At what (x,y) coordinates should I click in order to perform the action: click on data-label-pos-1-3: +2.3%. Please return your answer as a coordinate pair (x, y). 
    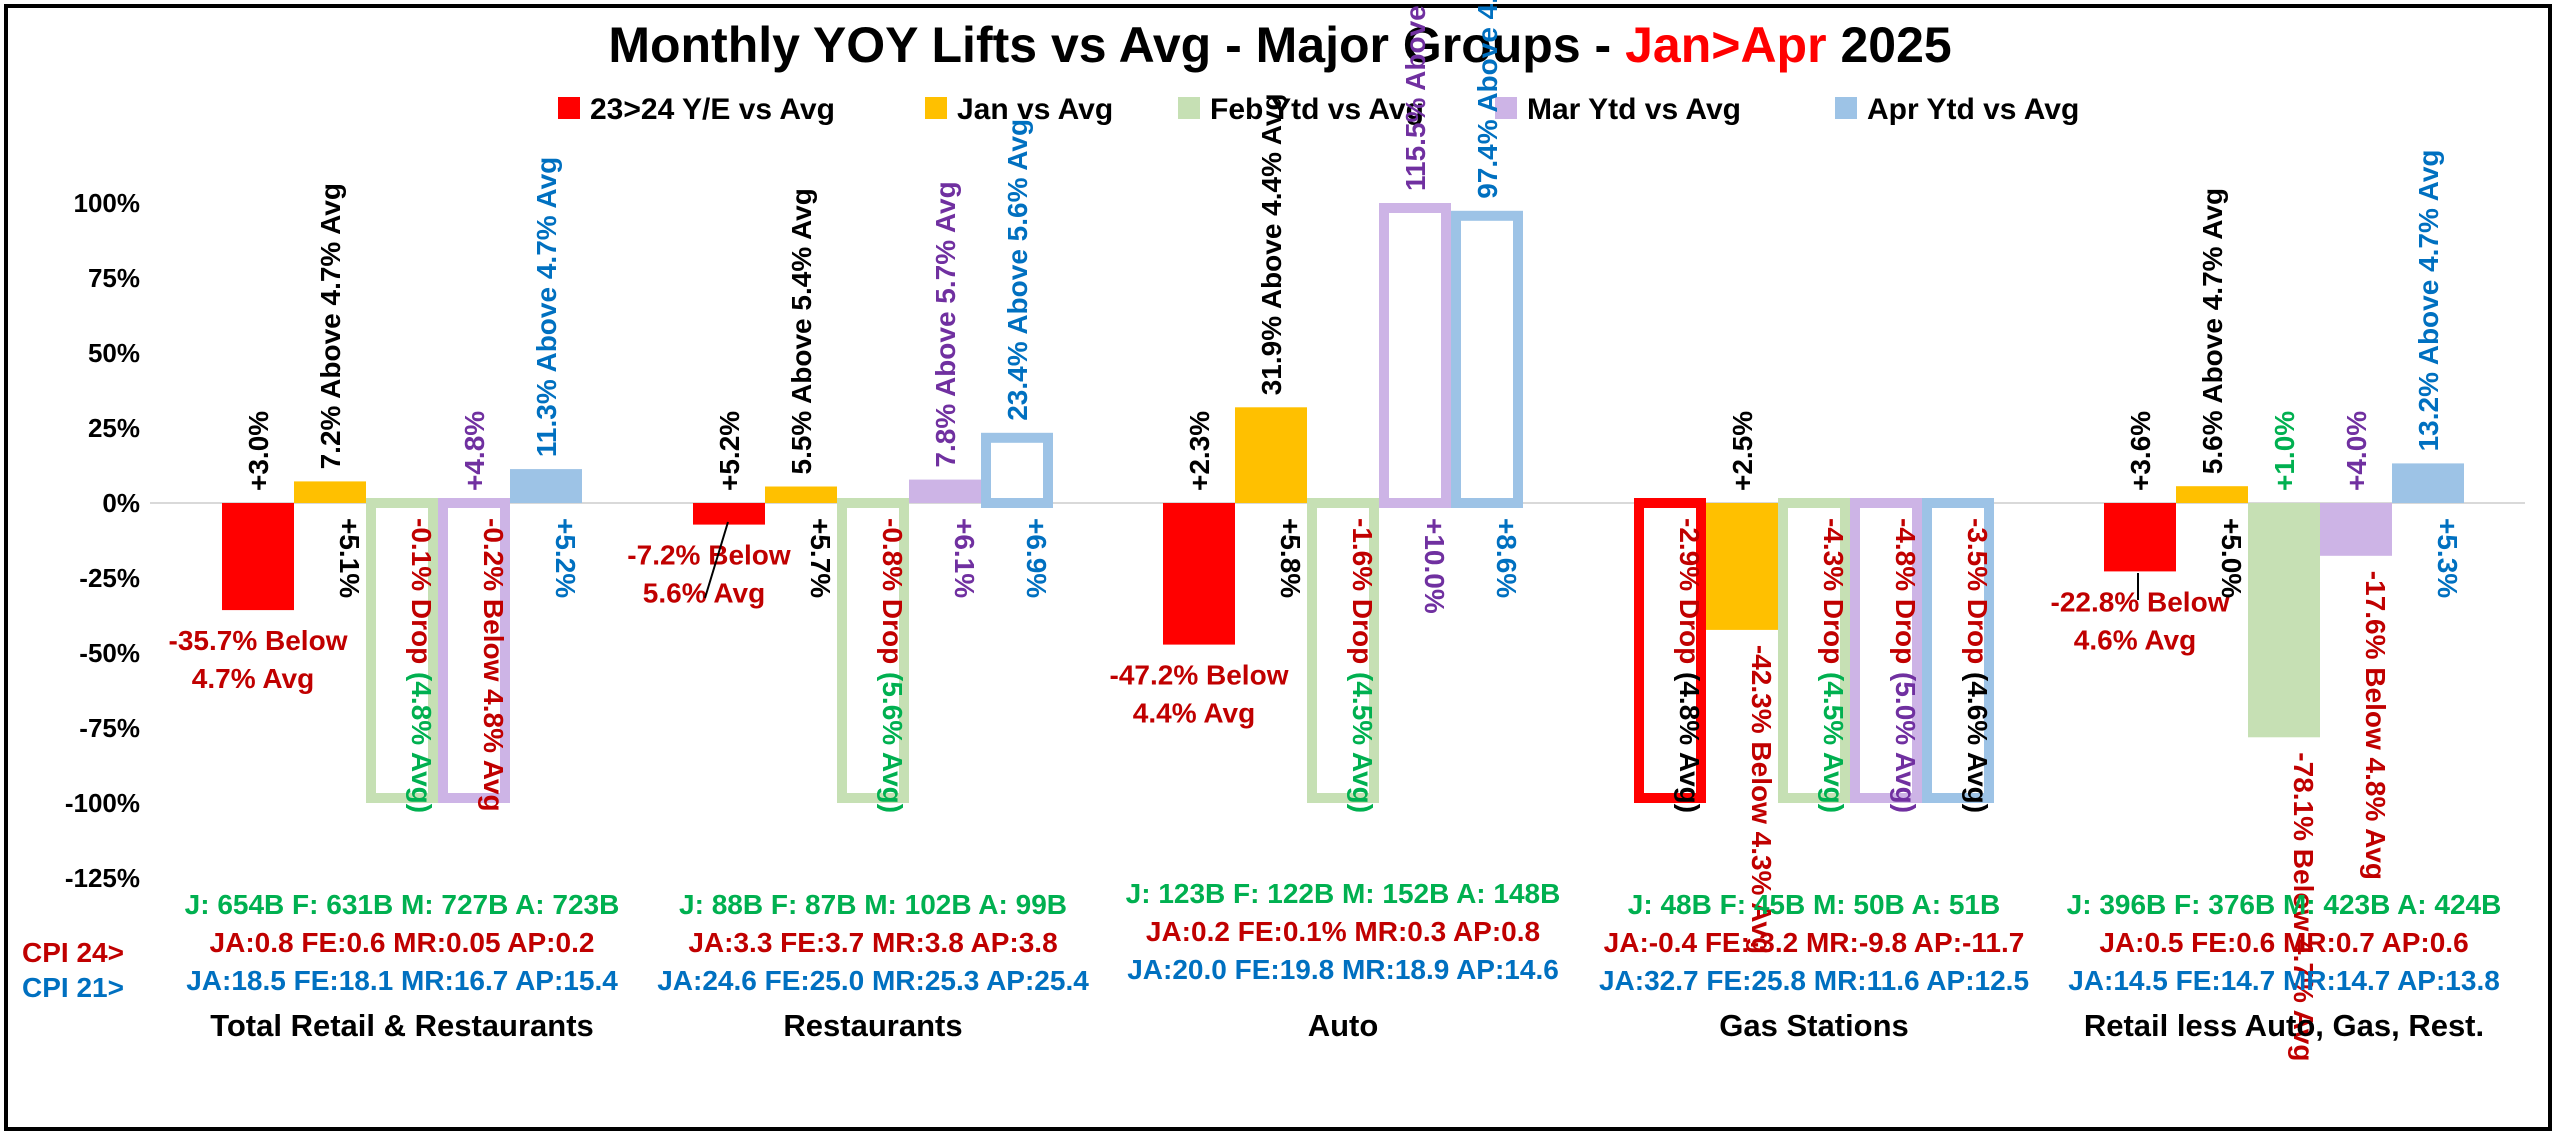
    Looking at the image, I should click on (1199, 451).